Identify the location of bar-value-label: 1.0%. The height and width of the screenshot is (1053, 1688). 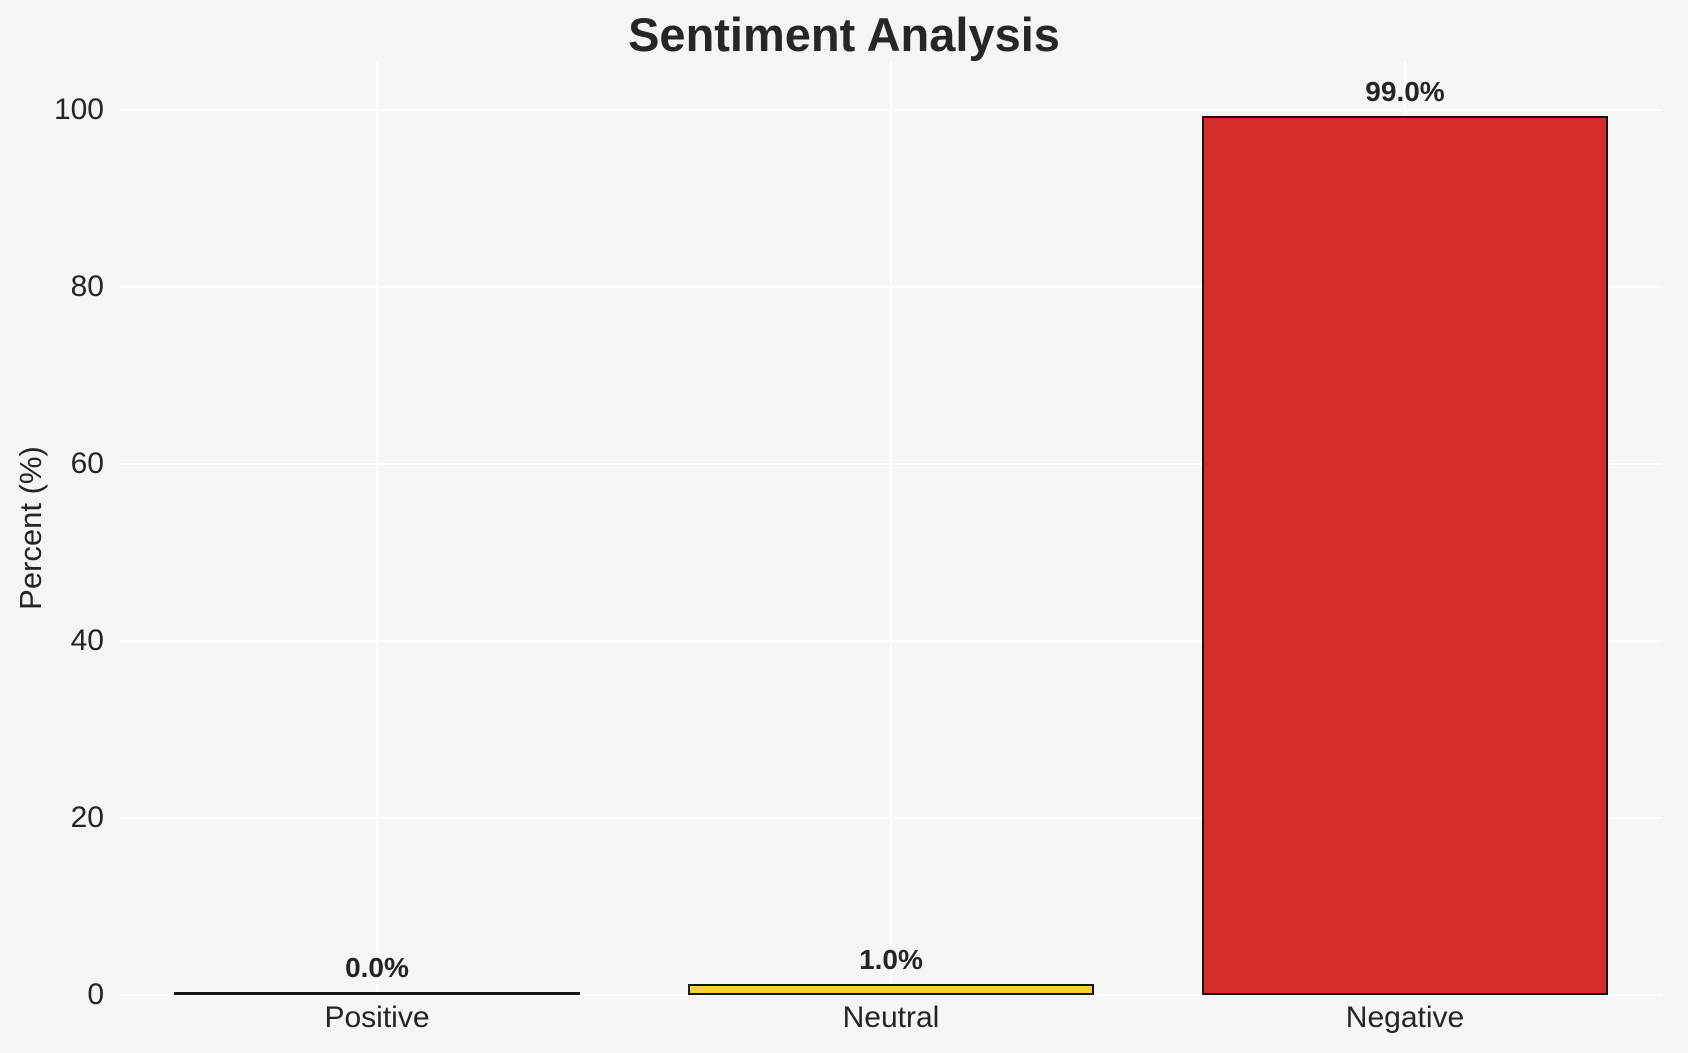
(891, 959).